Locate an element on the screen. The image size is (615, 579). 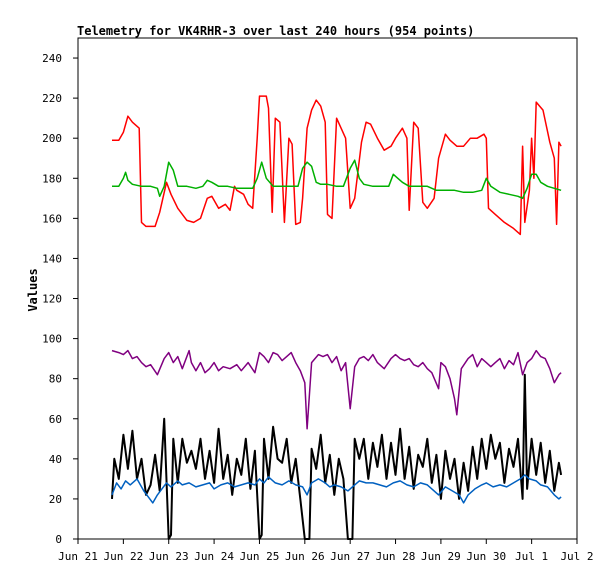
x-tick-label: Jun 29 is located at coordinates (441, 556).